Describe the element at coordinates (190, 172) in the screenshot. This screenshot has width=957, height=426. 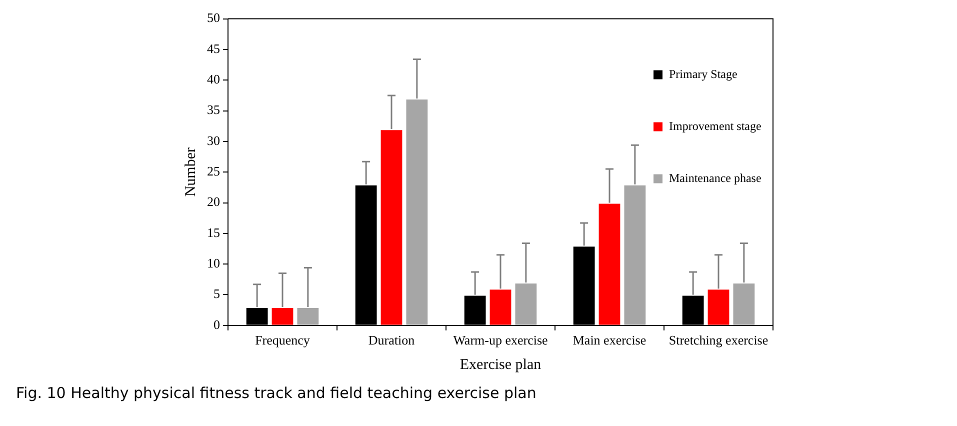
I see `y-axis-title: Number` at that location.